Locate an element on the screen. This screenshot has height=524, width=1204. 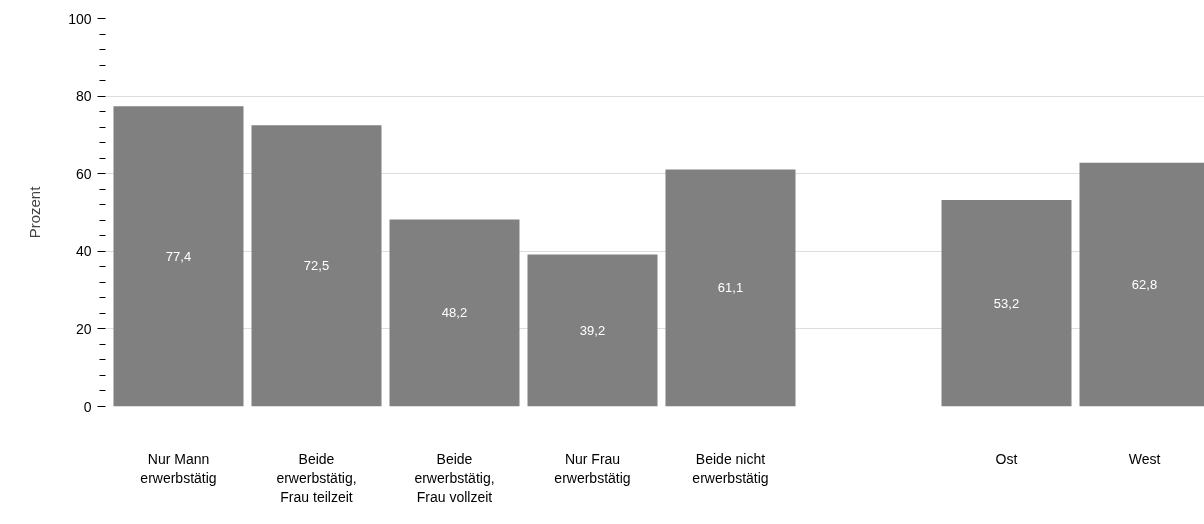
x-tick-label: Beide nicht erwerbstätig is located at coordinates (730, 468).